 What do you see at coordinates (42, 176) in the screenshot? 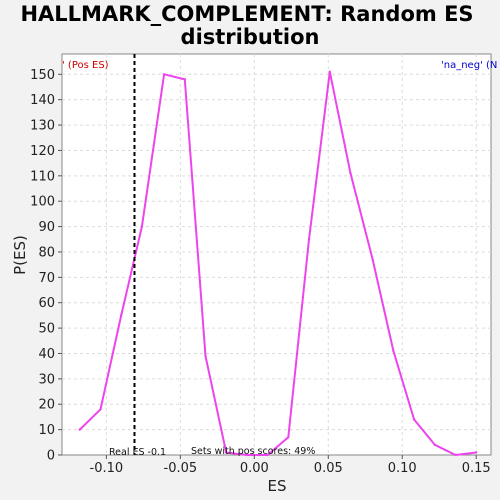
I see `y-tick-label: 110` at bounding box center [42, 176].